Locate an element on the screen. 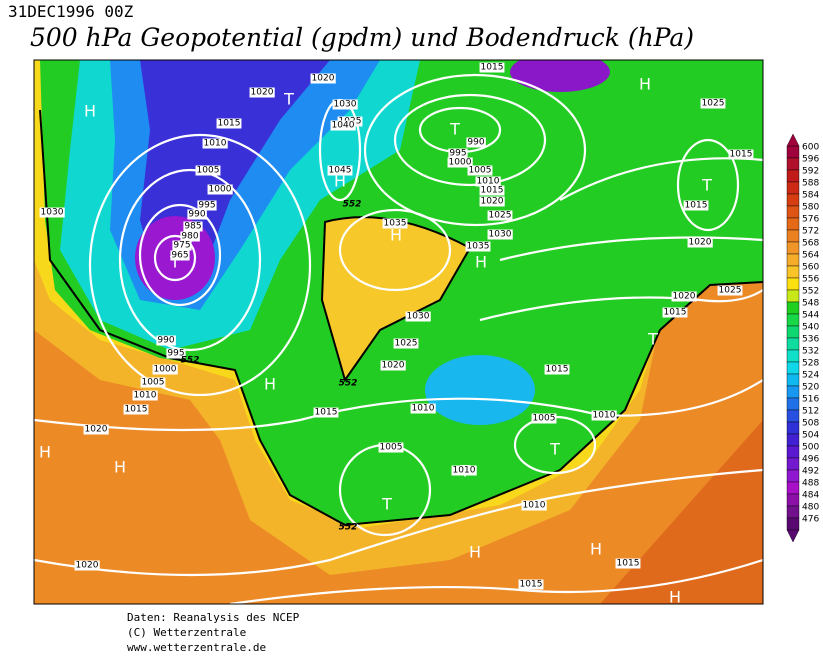 This screenshot has width=823, height=656. colorbar-cap-top is located at coordinates (793, 140).